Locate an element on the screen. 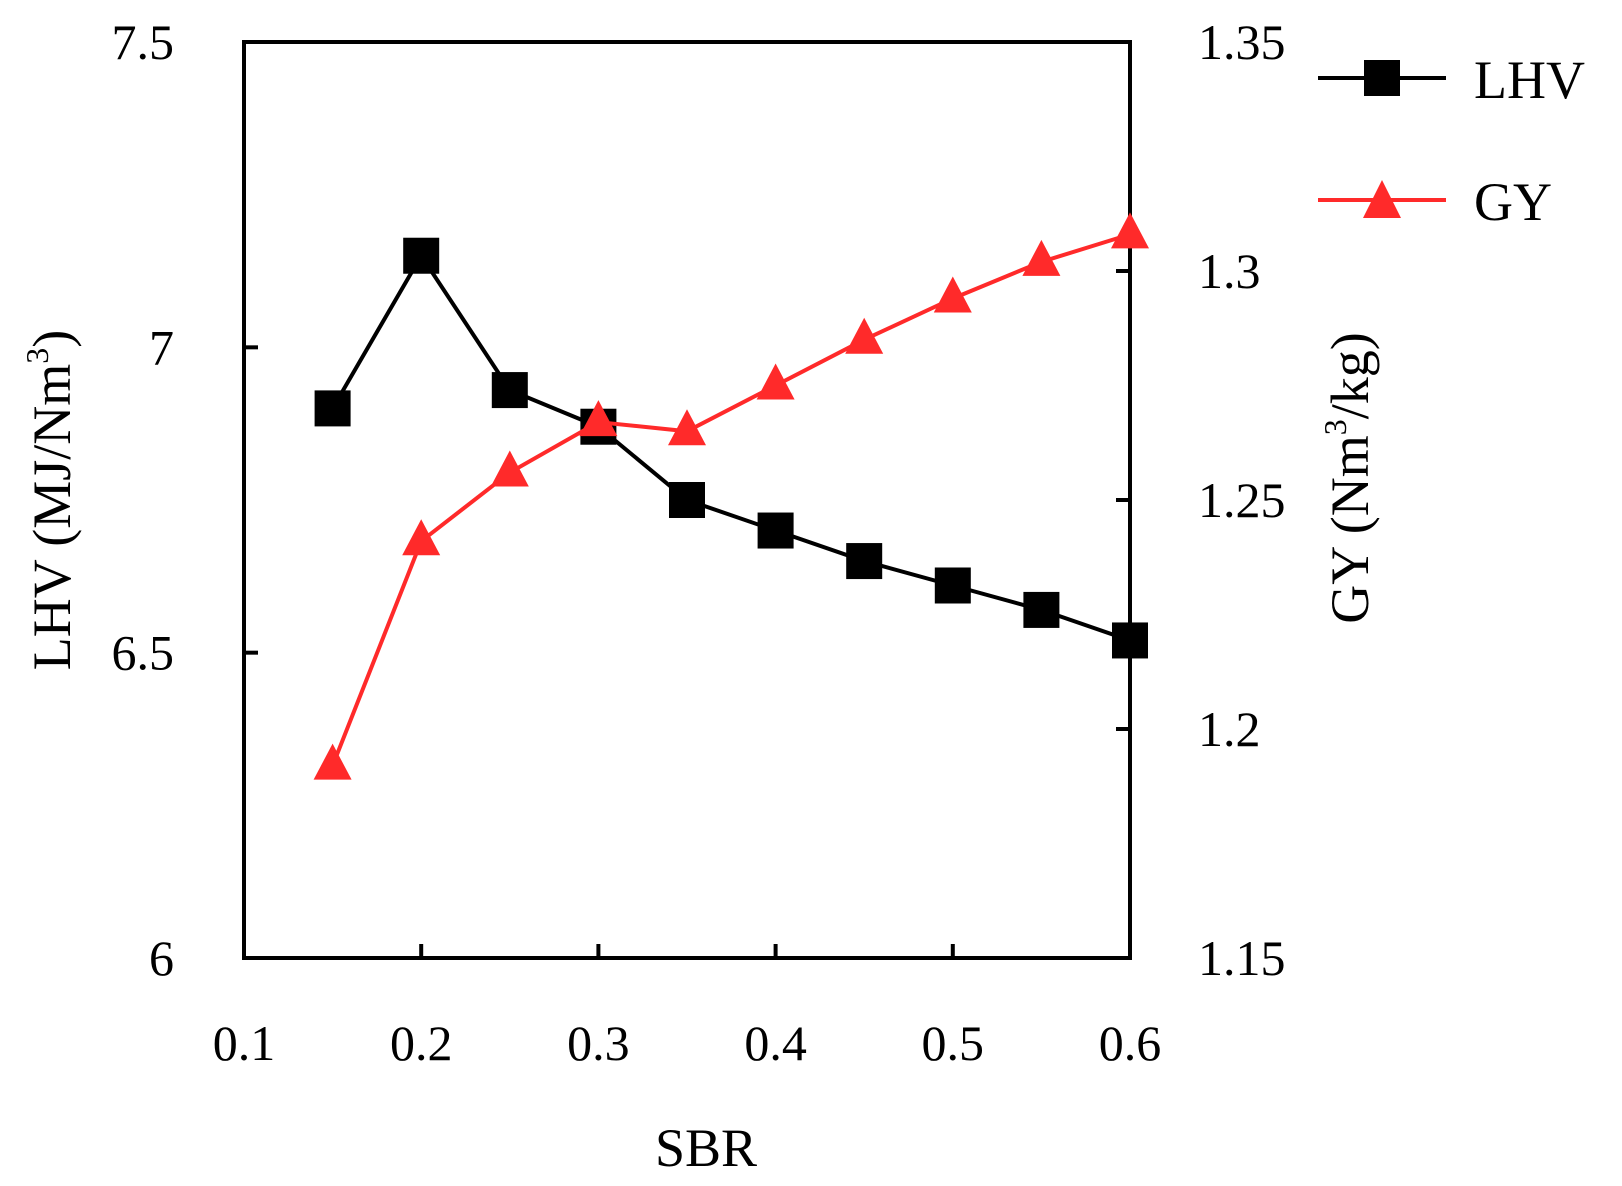  right-tick-label: 1.25 is located at coordinates (1242, 500).